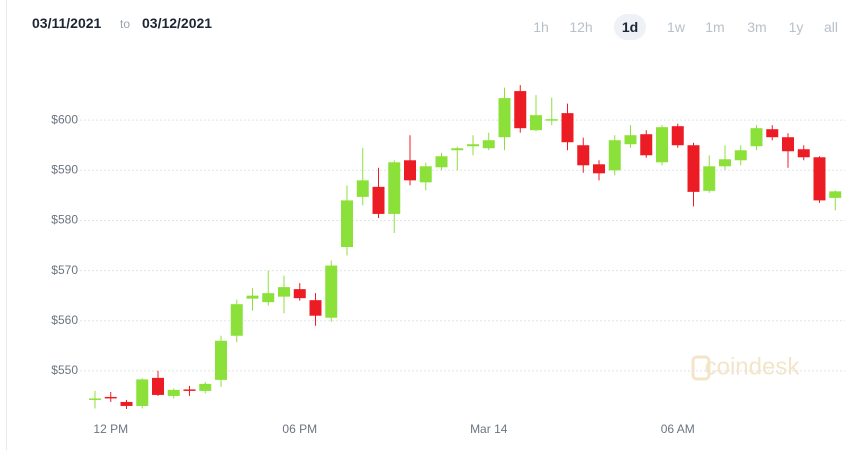  I want to click on y-tick-label: $560, so click(64, 320).